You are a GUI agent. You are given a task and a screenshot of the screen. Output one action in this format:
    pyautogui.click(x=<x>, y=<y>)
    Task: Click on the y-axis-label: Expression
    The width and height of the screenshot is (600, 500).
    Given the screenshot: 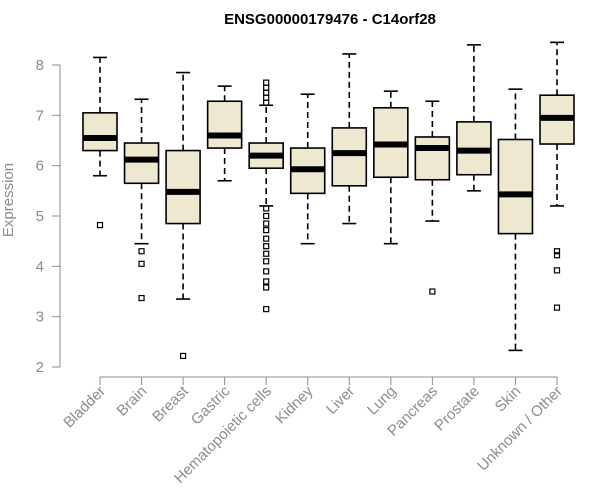 What is the action you would take?
    pyautogui.click(x=8, y=200)
    